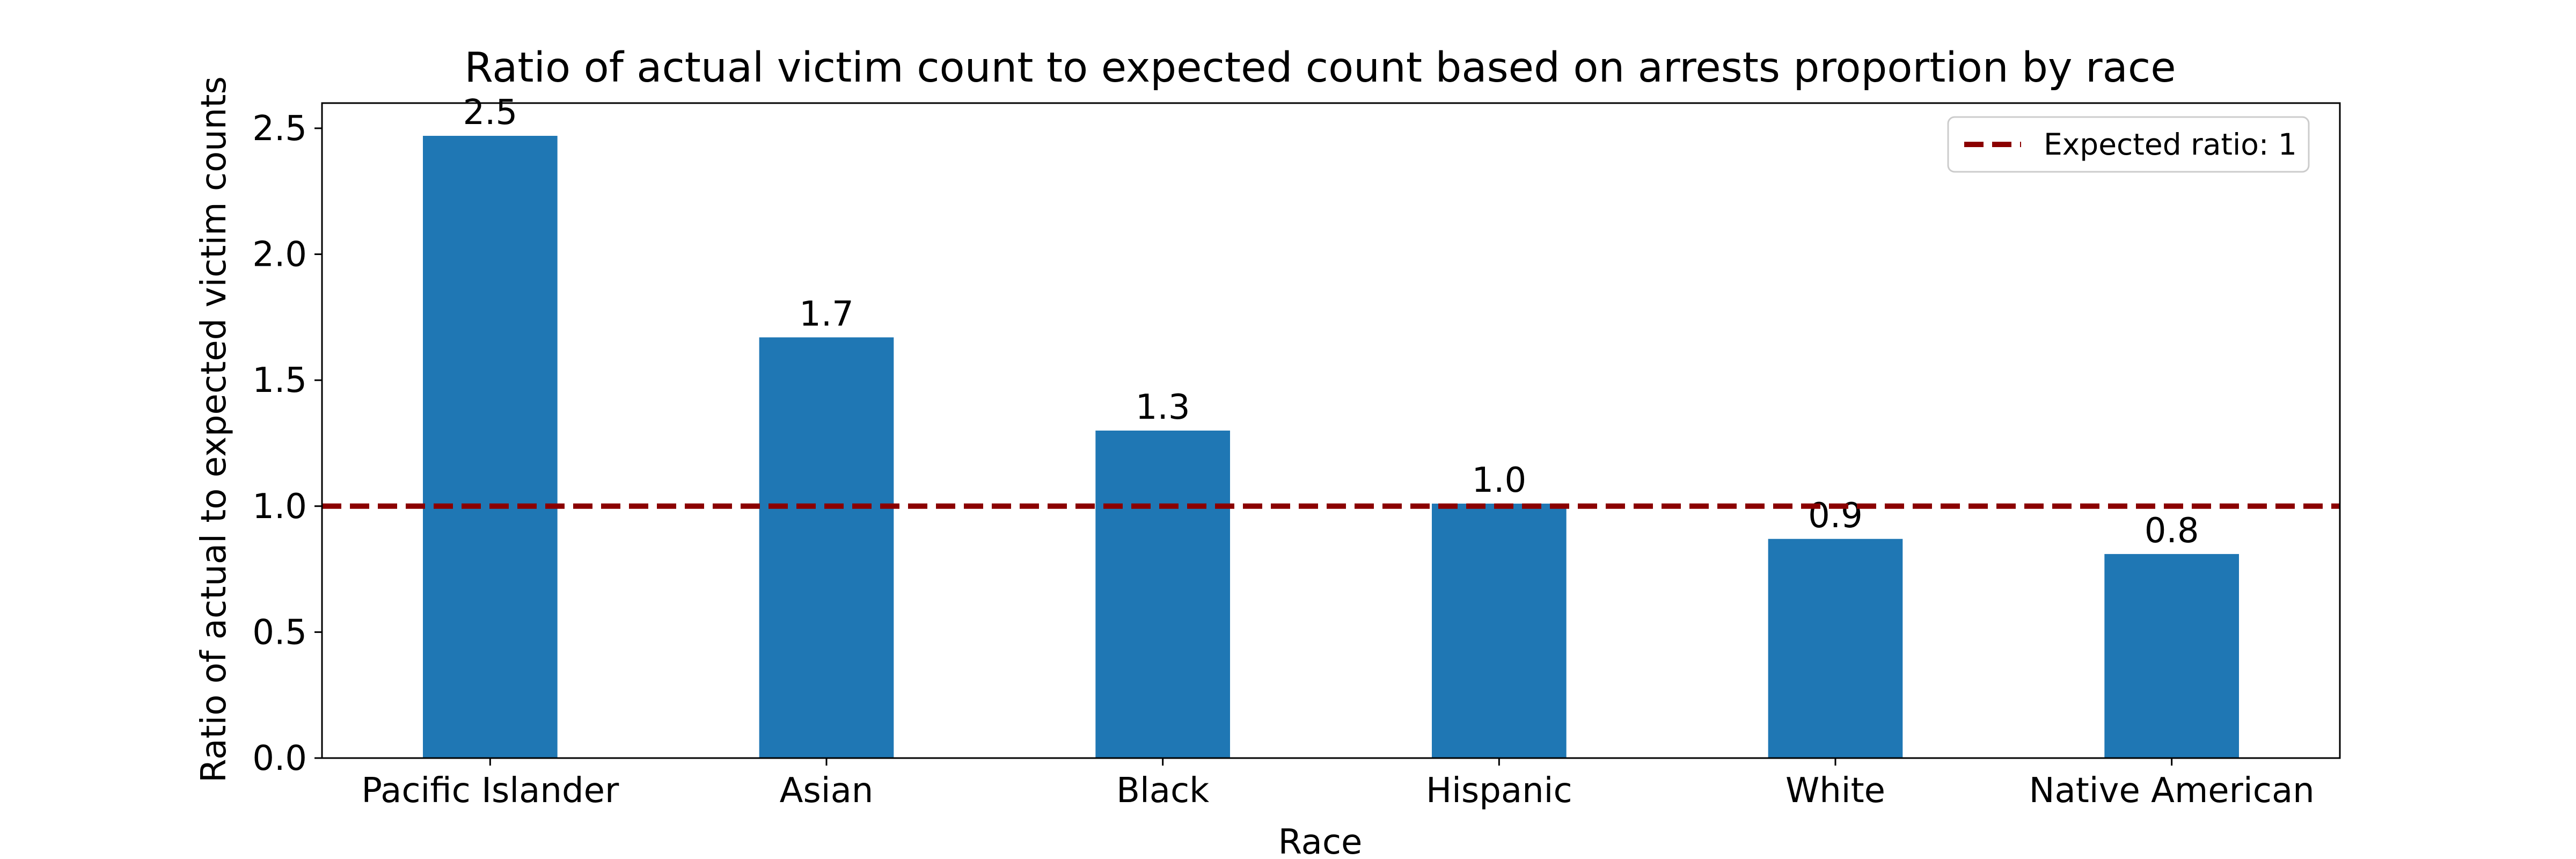  I want to click on bar-hispanic, so click(1499, 631).